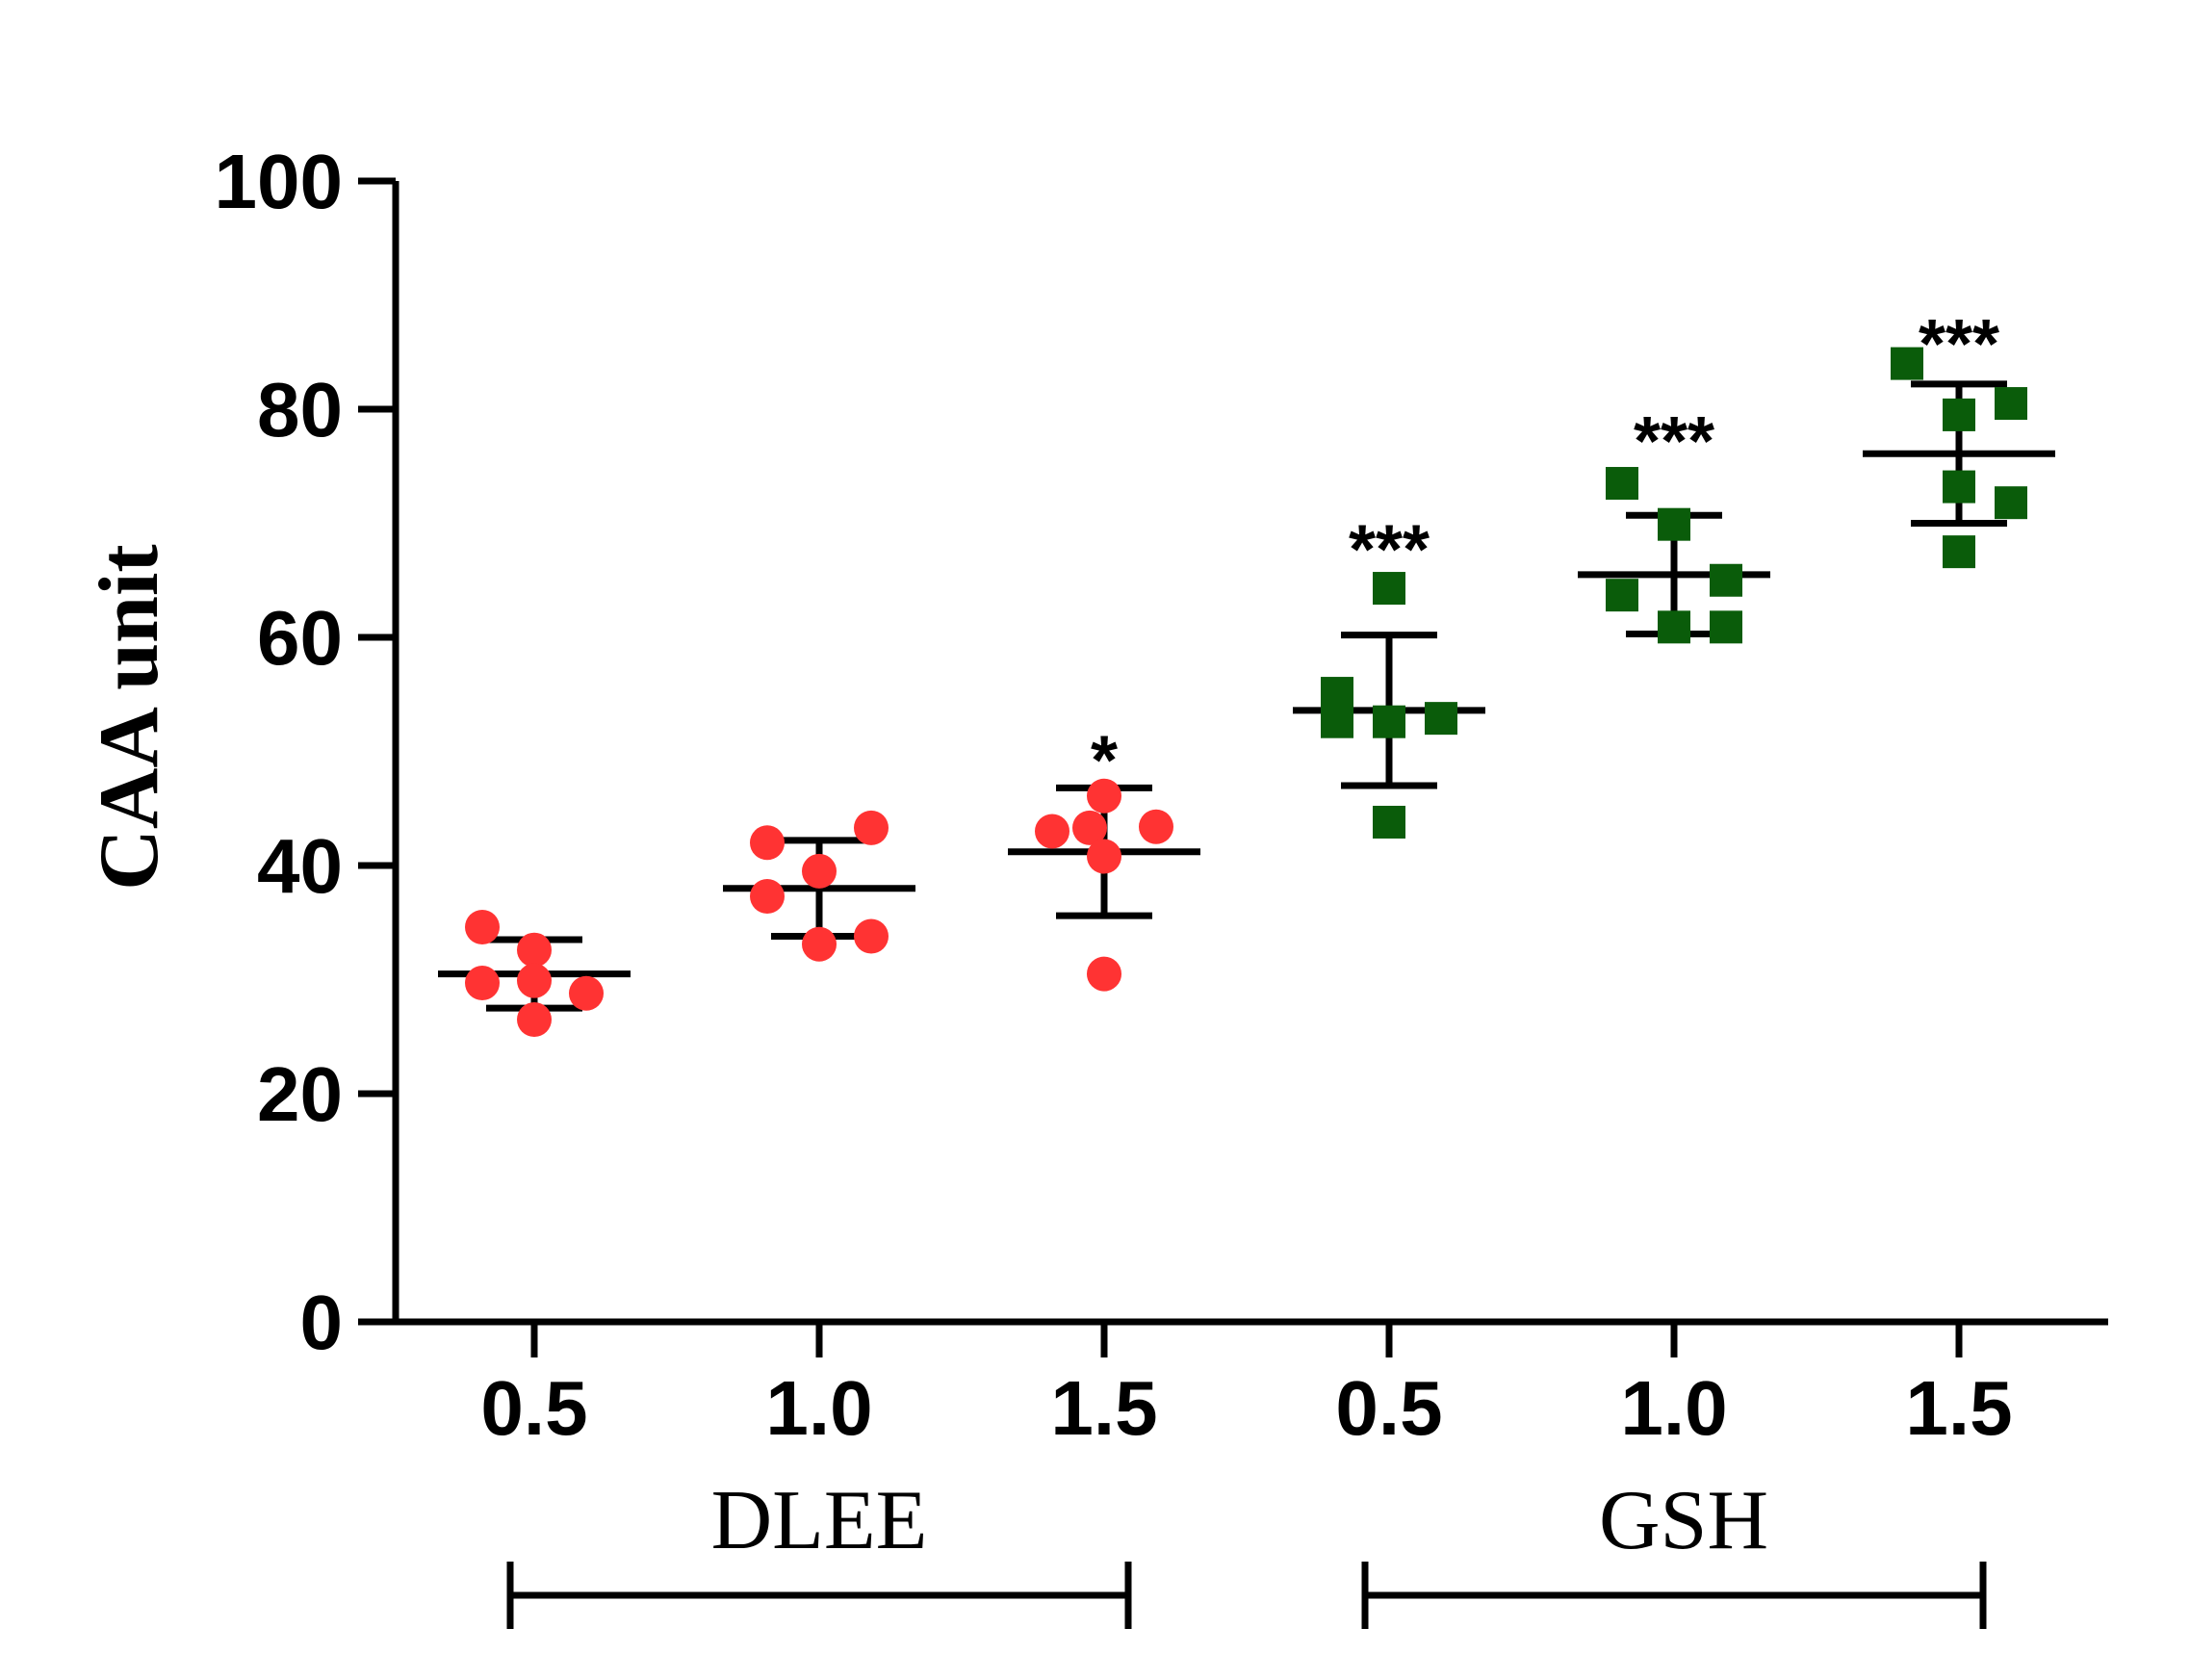  Describe the element at coordinates (300, 866) in the screenshot. I see `y-tick-label: 40` at that location.